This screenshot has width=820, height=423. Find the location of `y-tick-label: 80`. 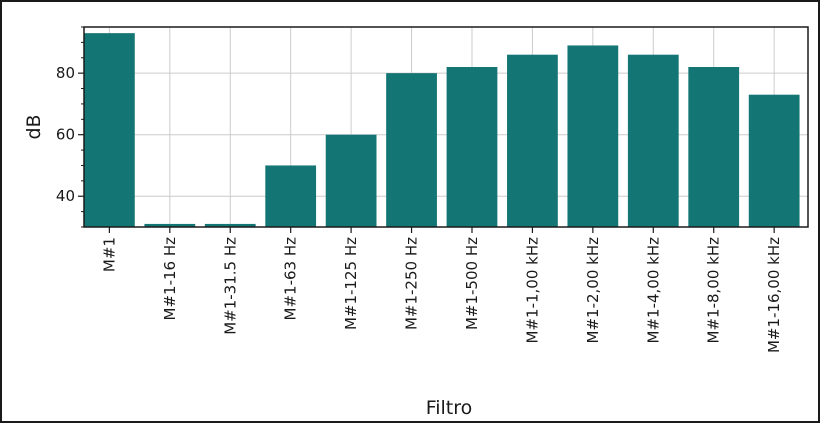

y-tick-label: 80 is located at coordinates (65, 73).